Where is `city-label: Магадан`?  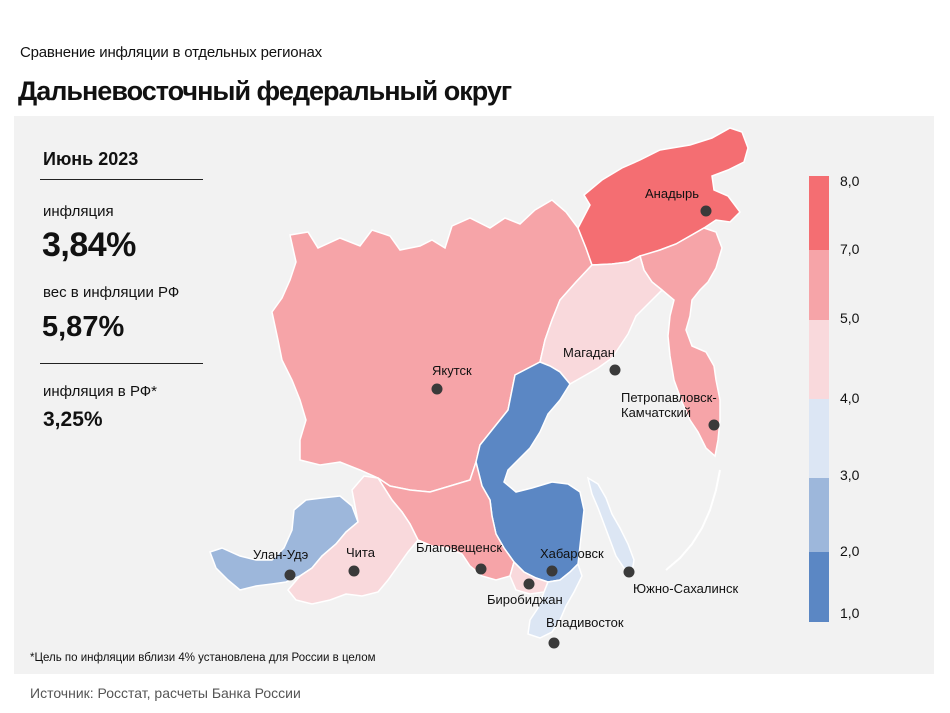
city-label: Магадан is located at coordinates (589, 352).